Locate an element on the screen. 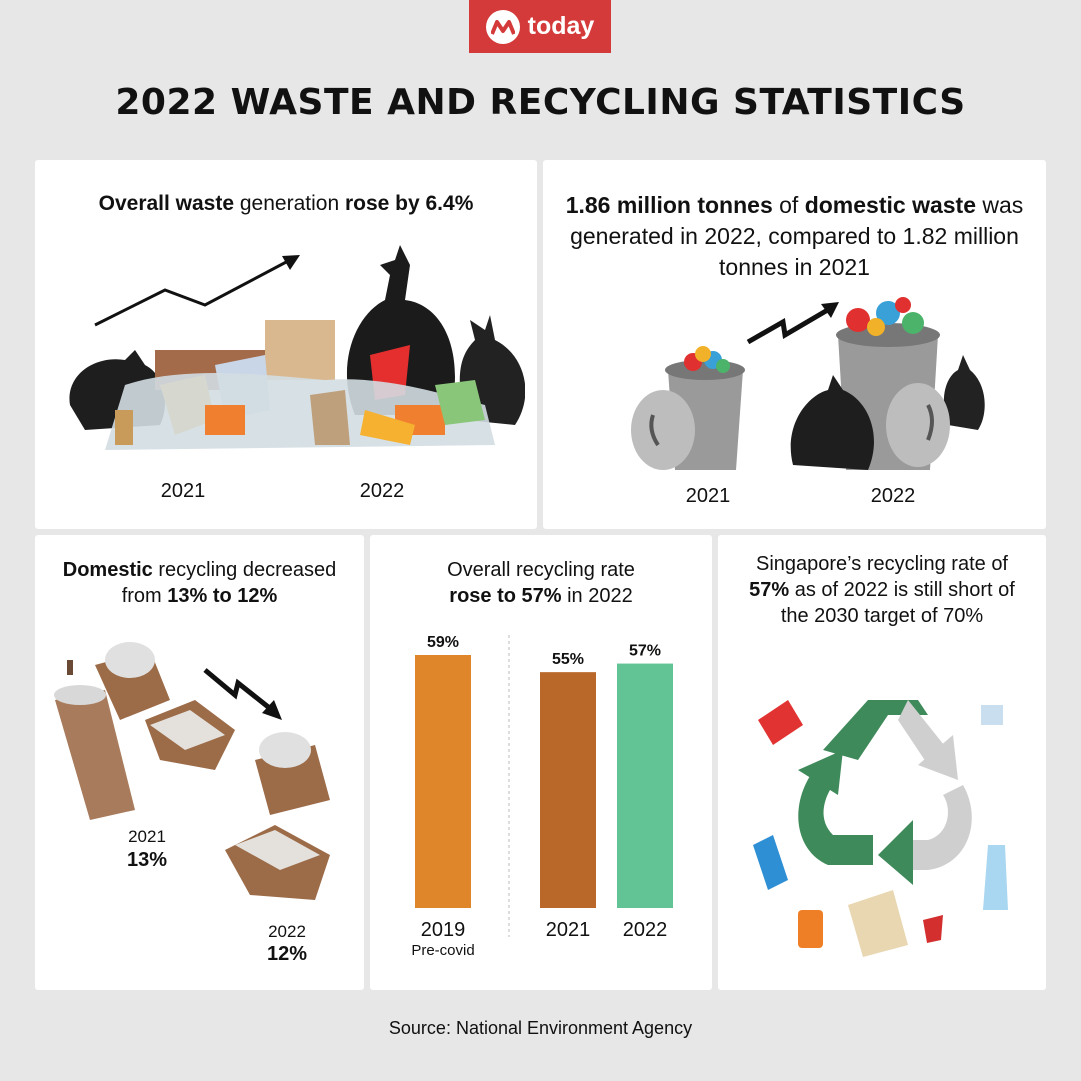 This screenshot has height=1081, width=1081. page-title: 2022 WASTE AND RECYCLING STATISTICS is located at coordinates (540, 102).